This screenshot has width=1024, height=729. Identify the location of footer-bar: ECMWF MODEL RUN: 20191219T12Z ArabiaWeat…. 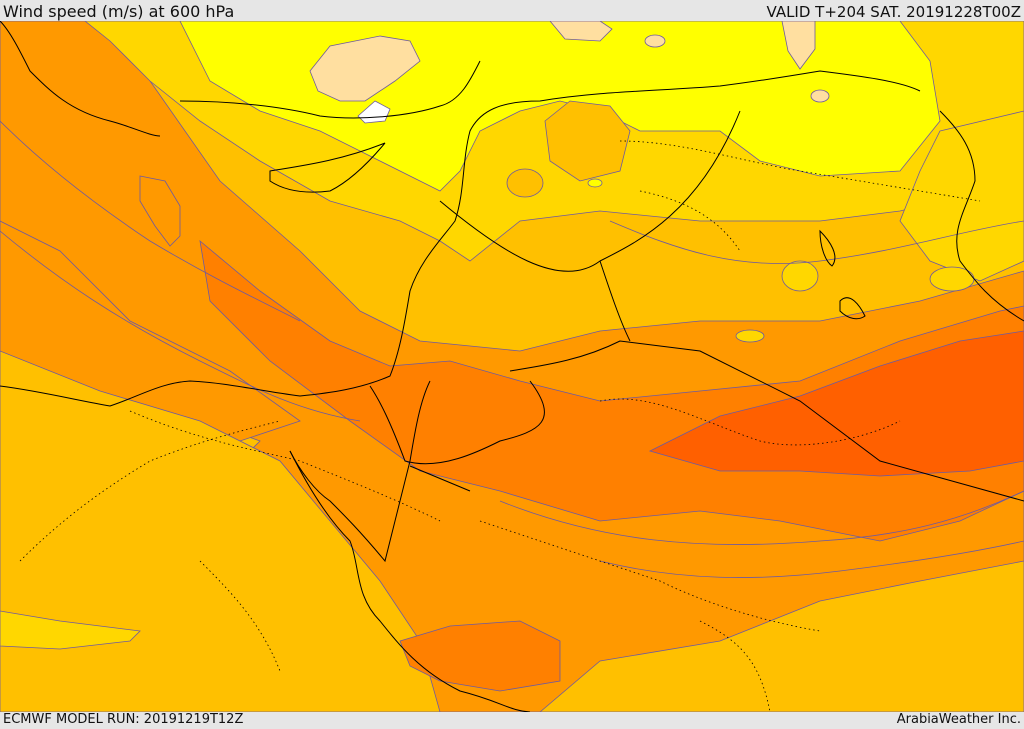
(512, 720).